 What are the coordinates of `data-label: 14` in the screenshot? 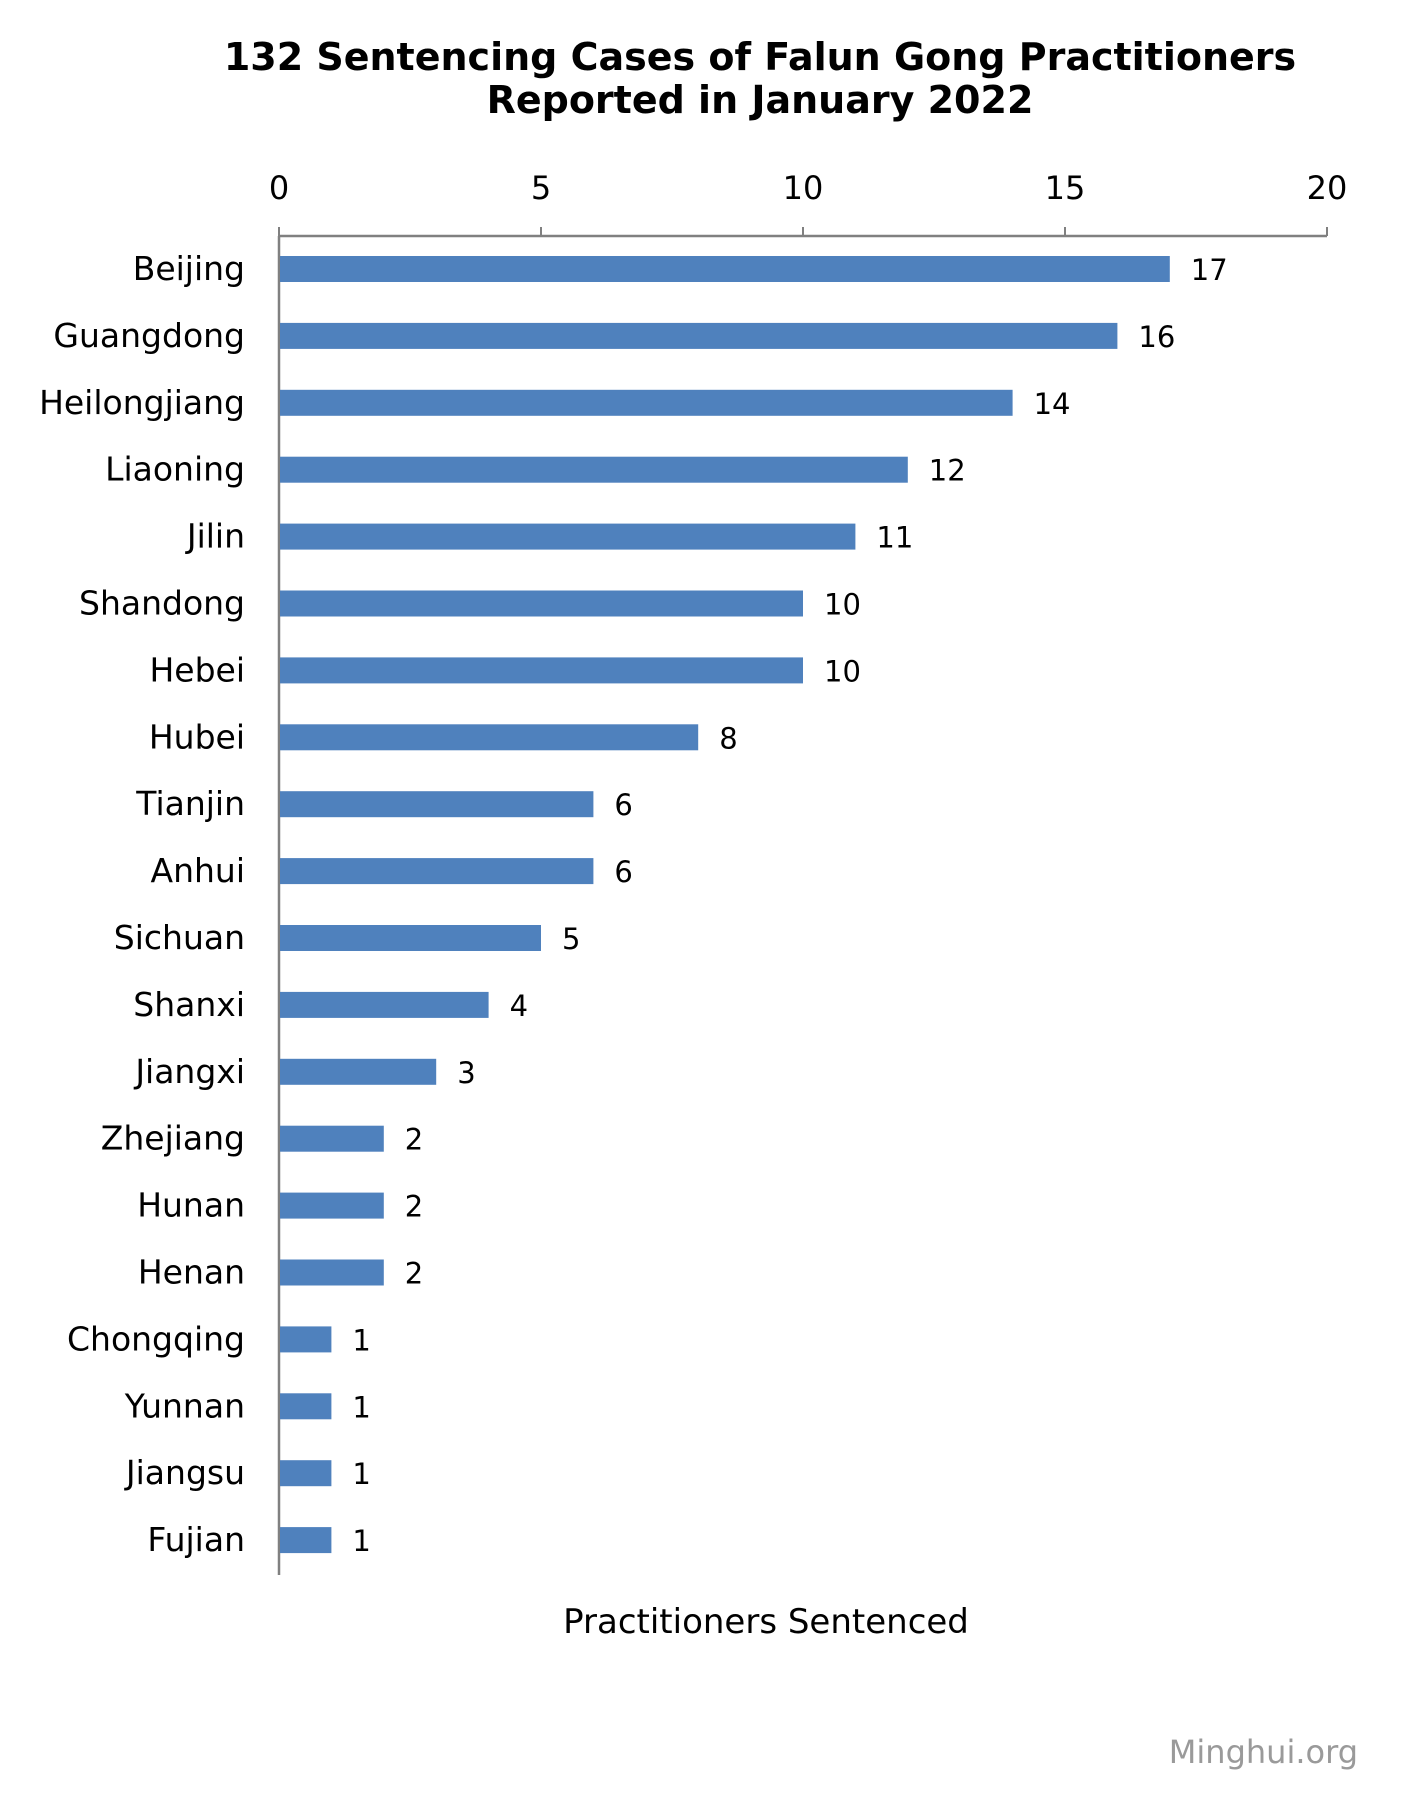 It's located at (1052, 404).